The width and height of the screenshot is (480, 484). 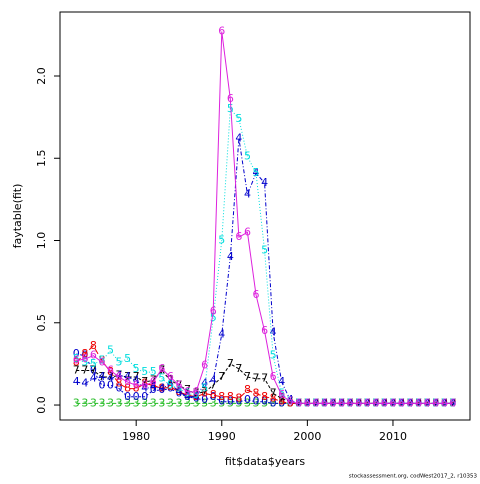 What do you see at coordinates (136, 436) in the screenshot?
I see `x-tick-label: 1980` at bounding box center [136, 436].